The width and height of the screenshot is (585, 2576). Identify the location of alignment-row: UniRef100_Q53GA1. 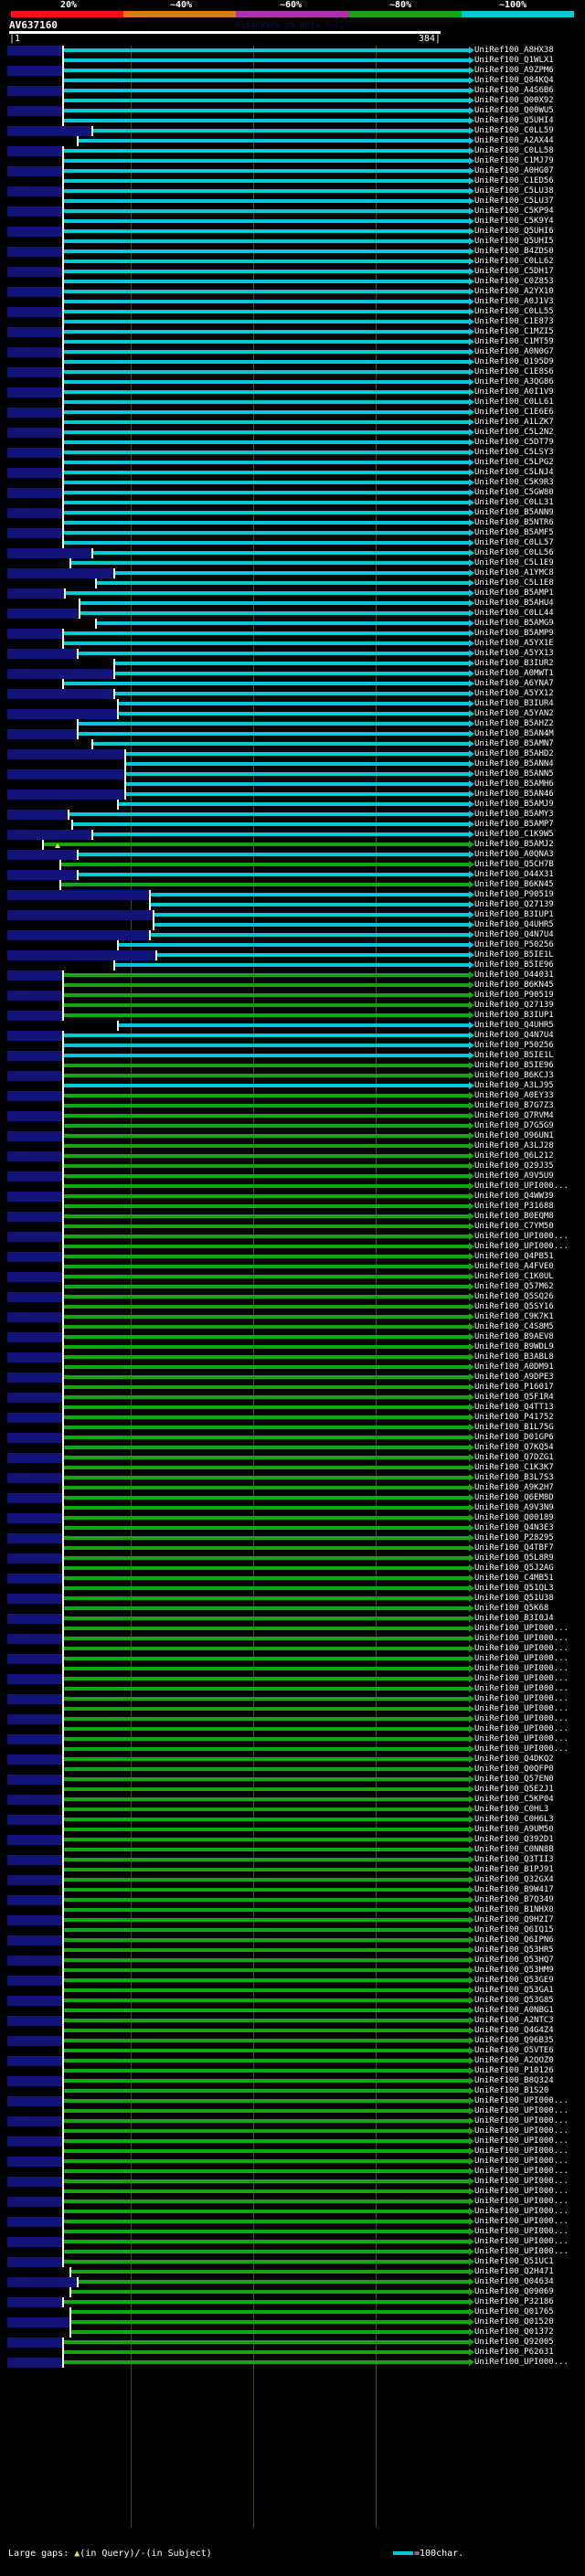
(293, 1991).